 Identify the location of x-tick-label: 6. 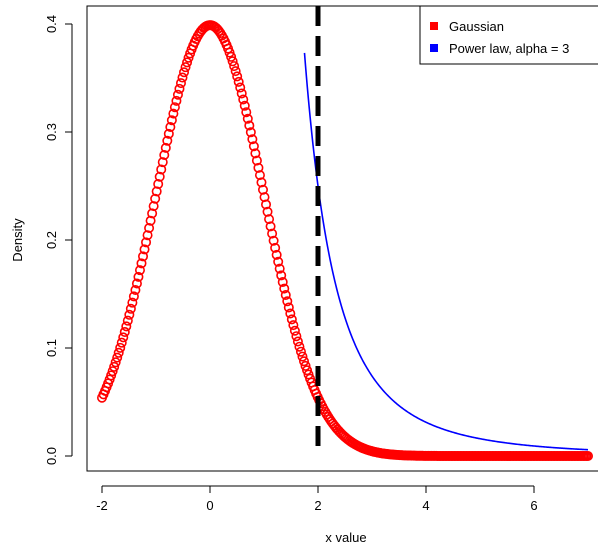
(533, 505).